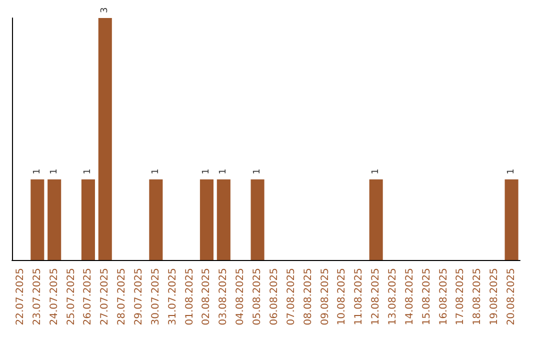 The height and width of the screenshot is (340, 540). I want to click on x-tick-label: 03.08.2025, so click(224, 297).